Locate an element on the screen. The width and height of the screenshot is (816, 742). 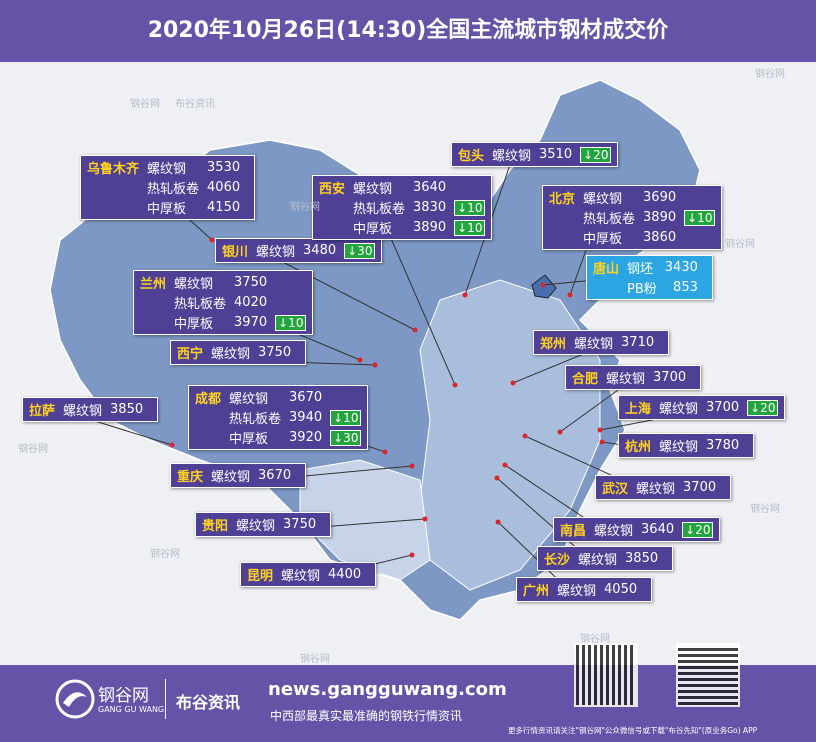
city-name: 重庆 is located at coordinates (190, 477).